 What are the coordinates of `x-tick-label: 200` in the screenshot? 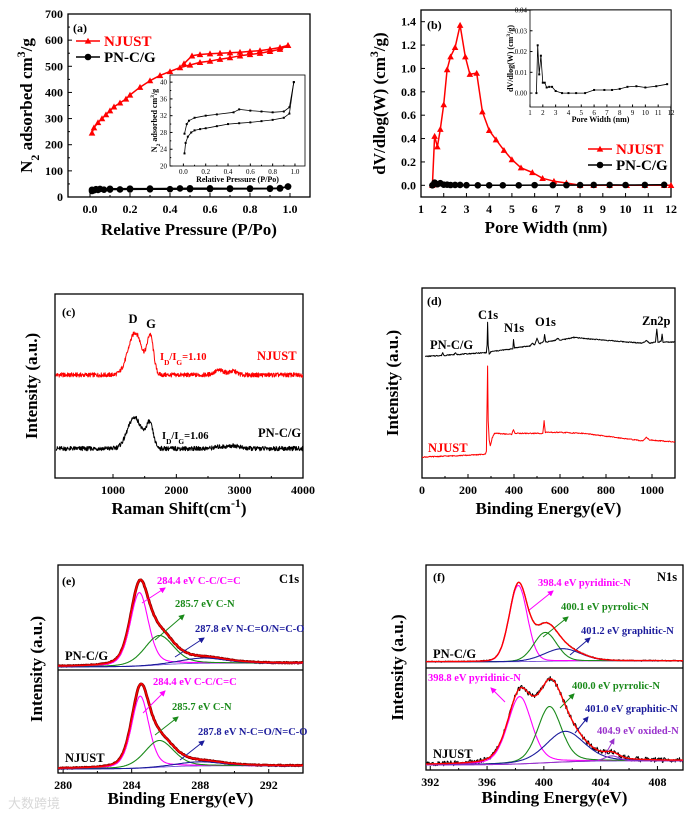 It's located at (468, 490).